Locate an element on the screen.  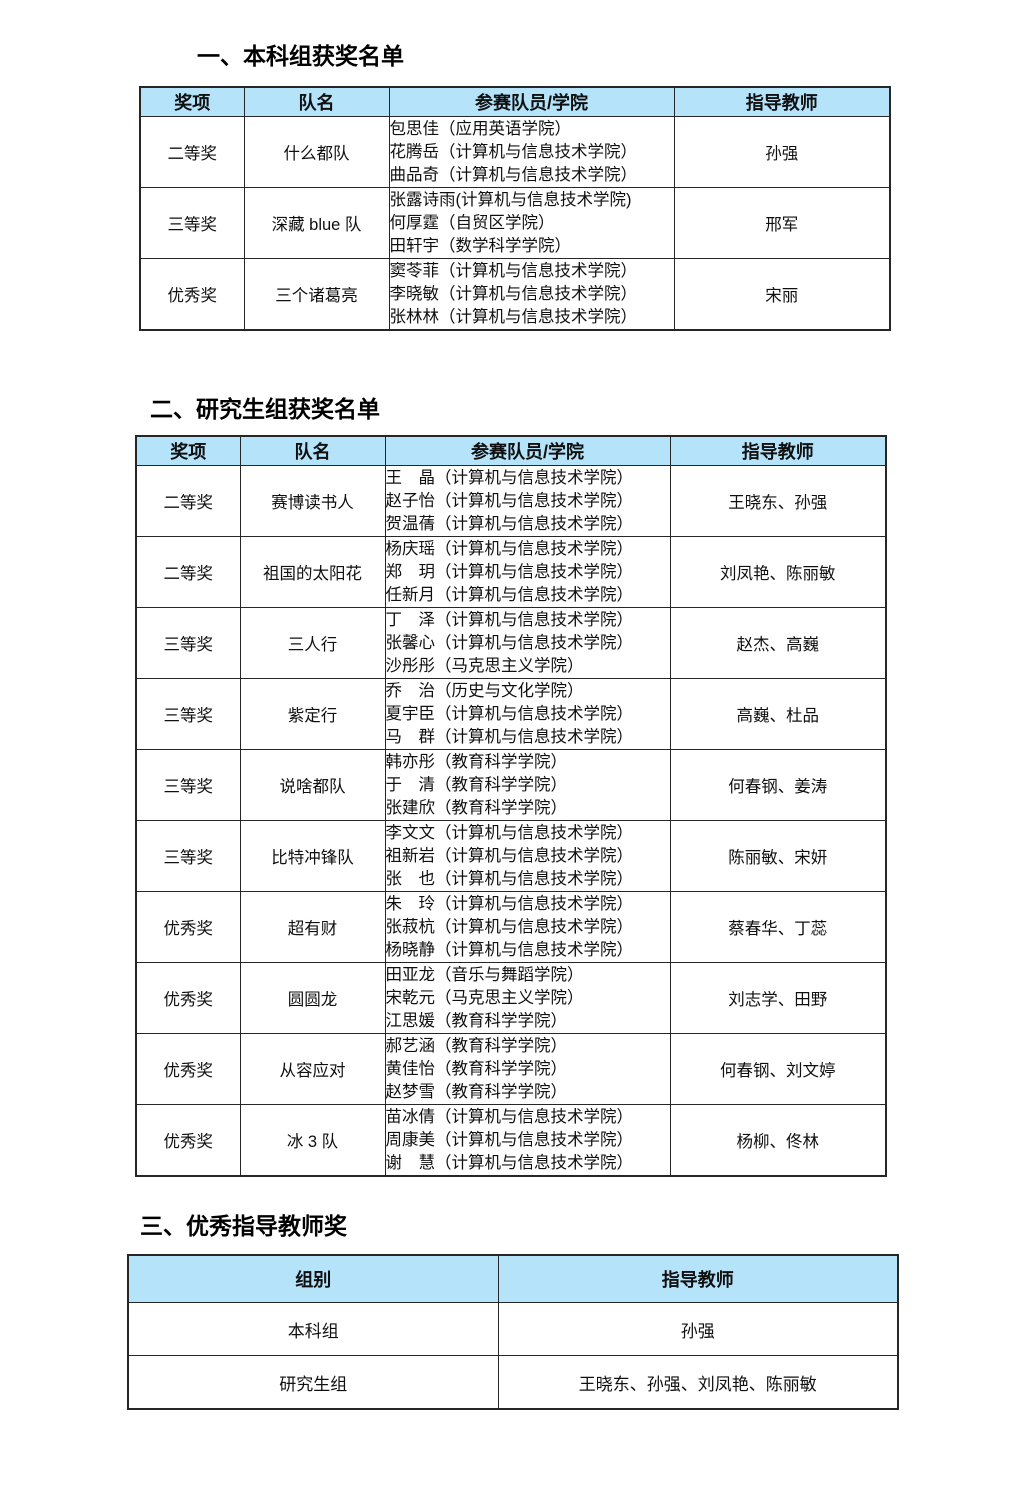
team-name-cell: 三个诸葛亮 is located at coordinates (316, 294).